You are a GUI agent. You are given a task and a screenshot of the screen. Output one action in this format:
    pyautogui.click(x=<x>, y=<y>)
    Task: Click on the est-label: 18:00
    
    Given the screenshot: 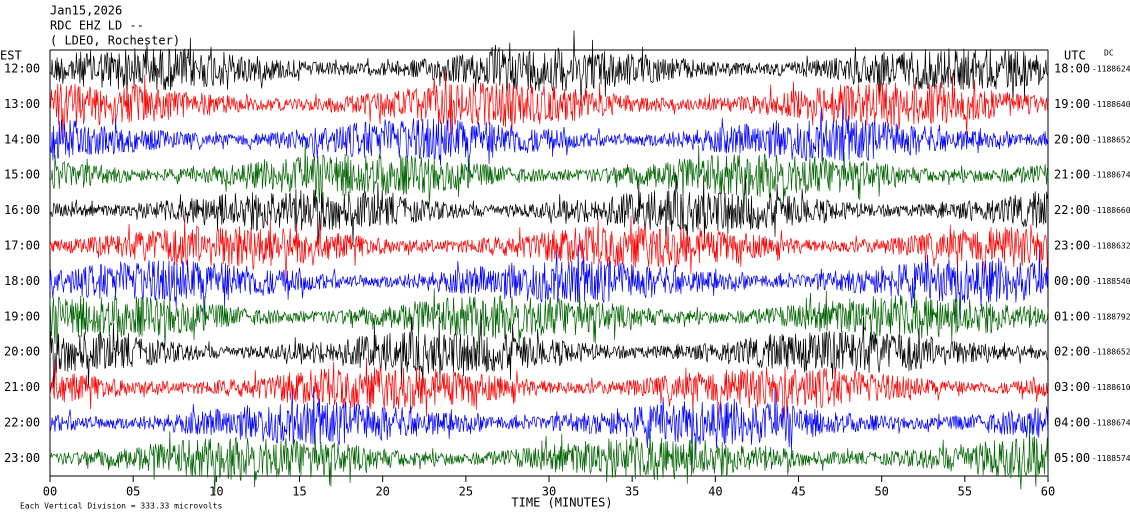 What is the action you would take?
    pyautogui.click(x=22, y=281)
    